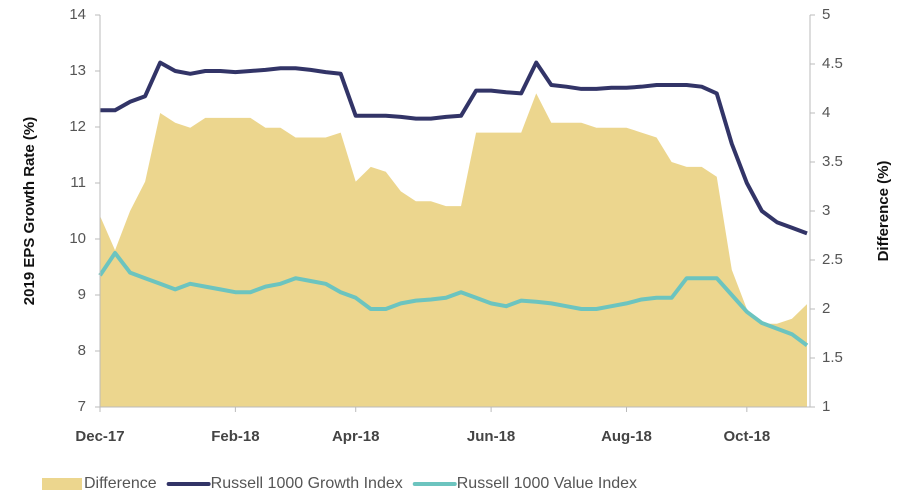 Image resolution: width=900 pixels, height=497 pixels. I want to click on x-tick-label: Aug-18, so click(626, 436).